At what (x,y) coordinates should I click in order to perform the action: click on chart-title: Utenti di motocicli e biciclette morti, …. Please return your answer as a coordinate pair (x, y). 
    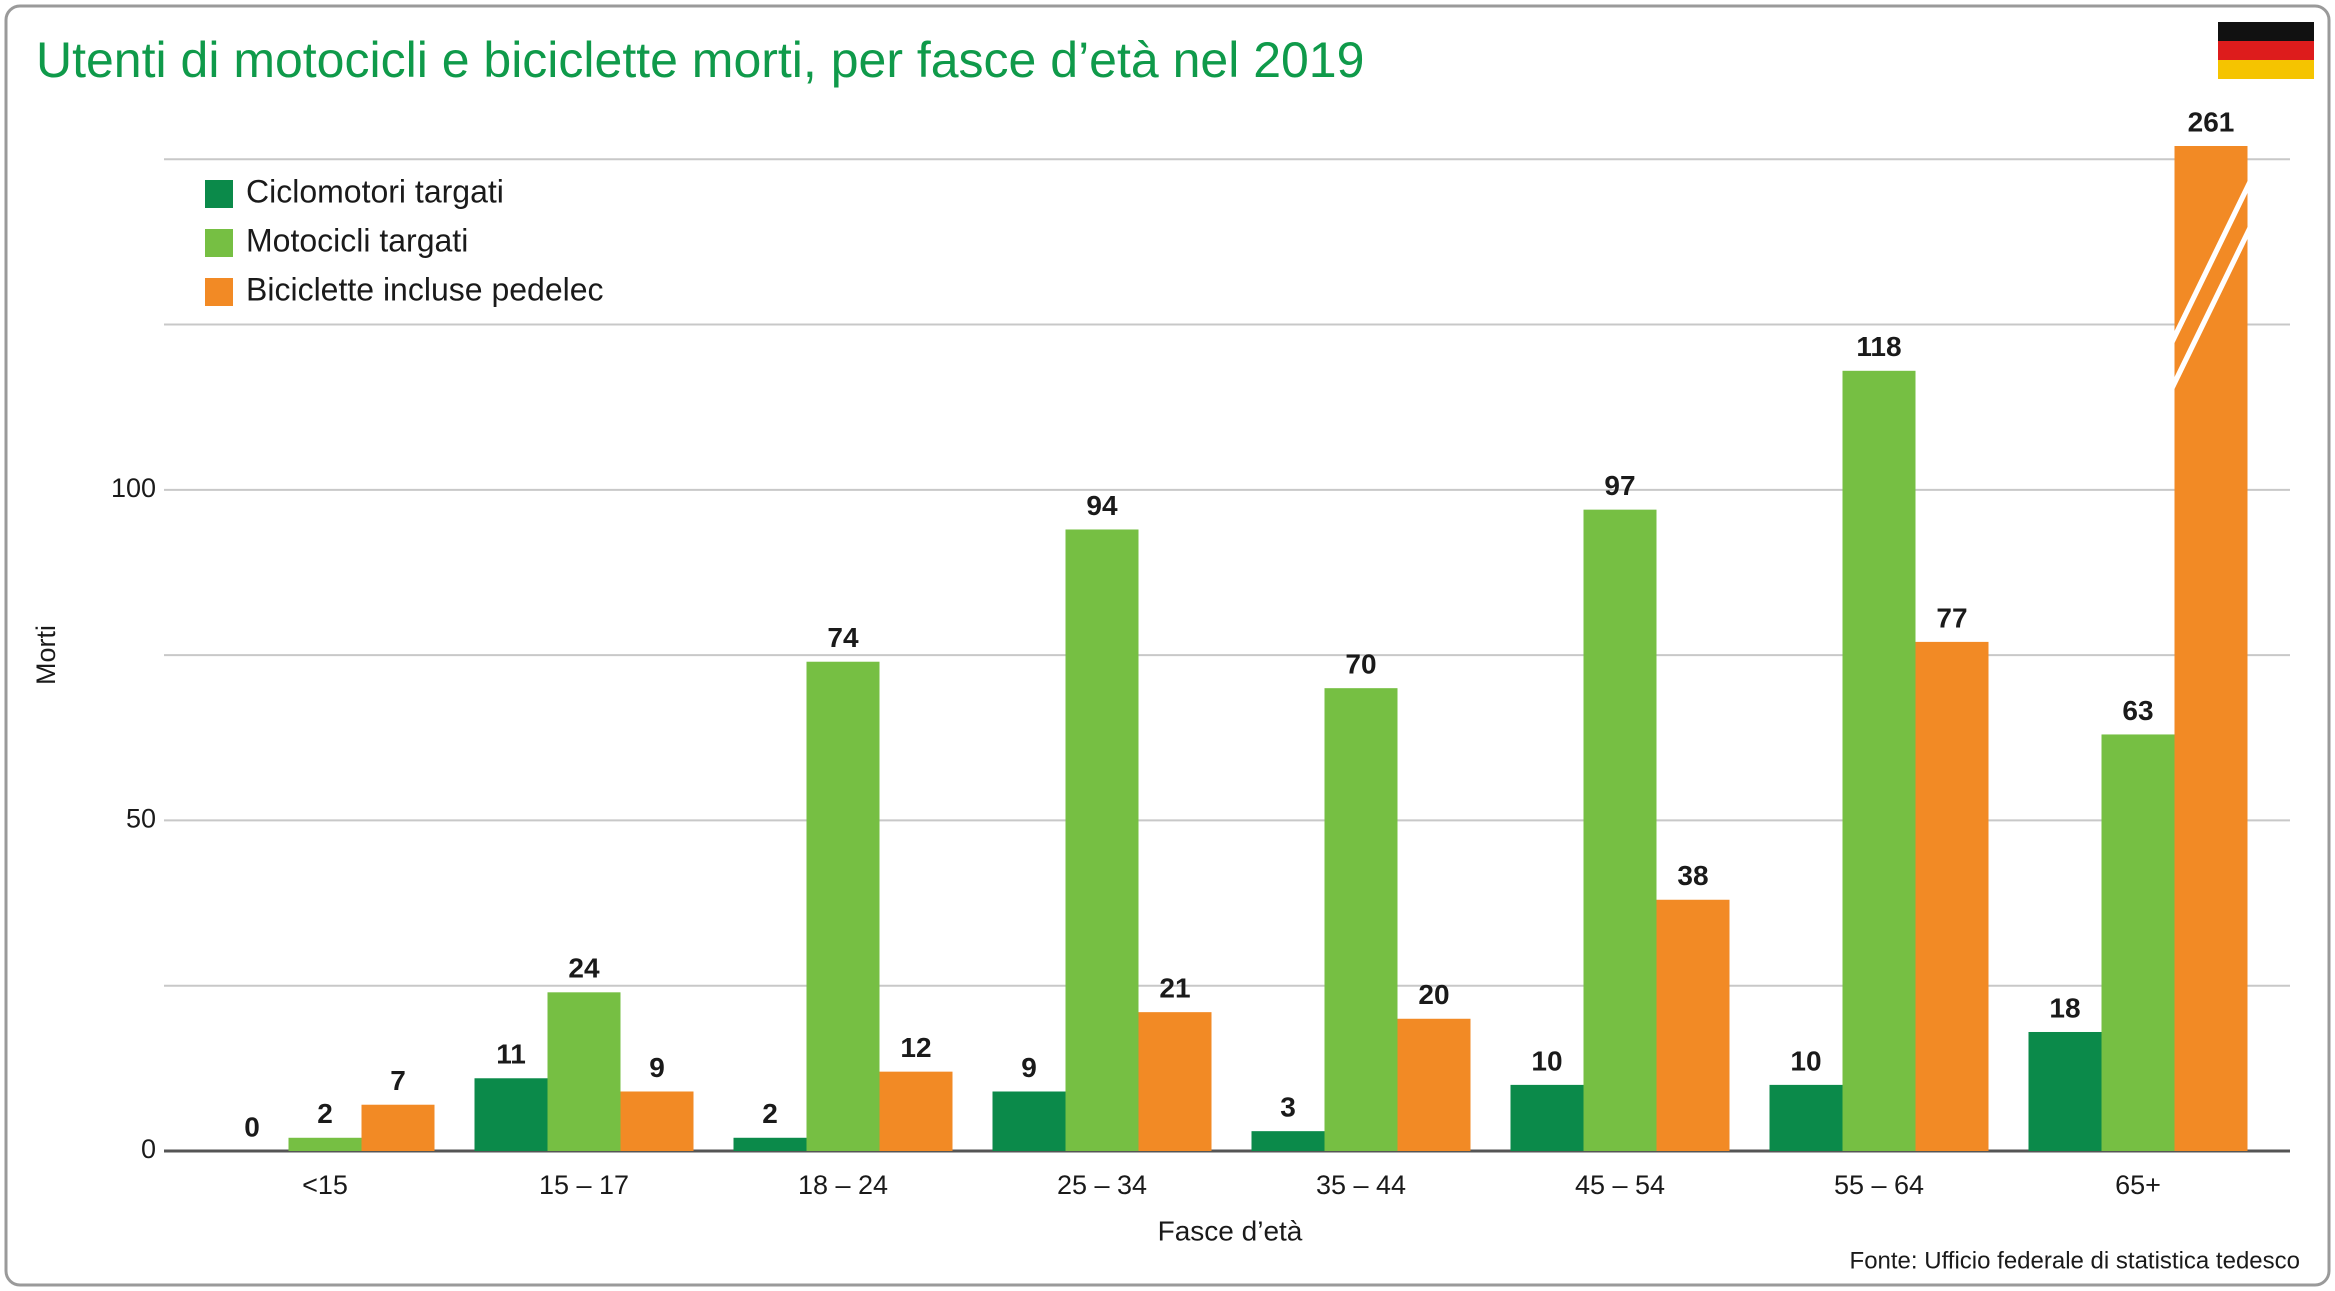
    Looking at the image, I should click on (700, 60).